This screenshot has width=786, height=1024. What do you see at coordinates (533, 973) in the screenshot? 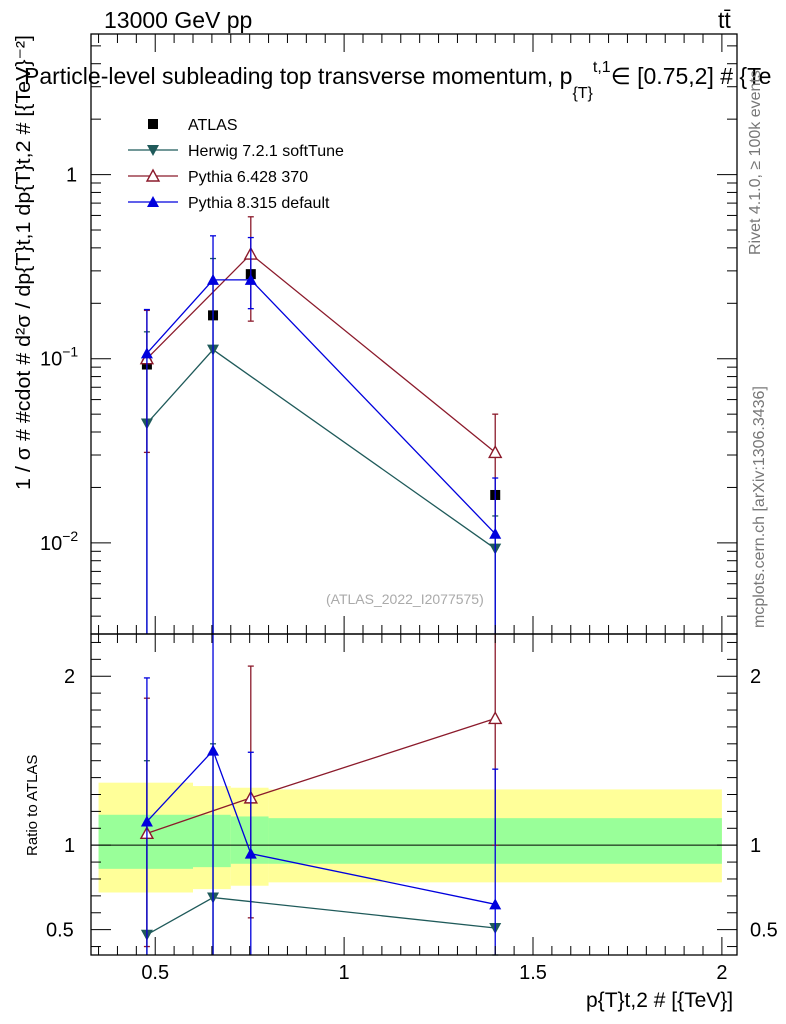
I see `x-tick-label-2: 1.5` at bounding box center [533, 973].